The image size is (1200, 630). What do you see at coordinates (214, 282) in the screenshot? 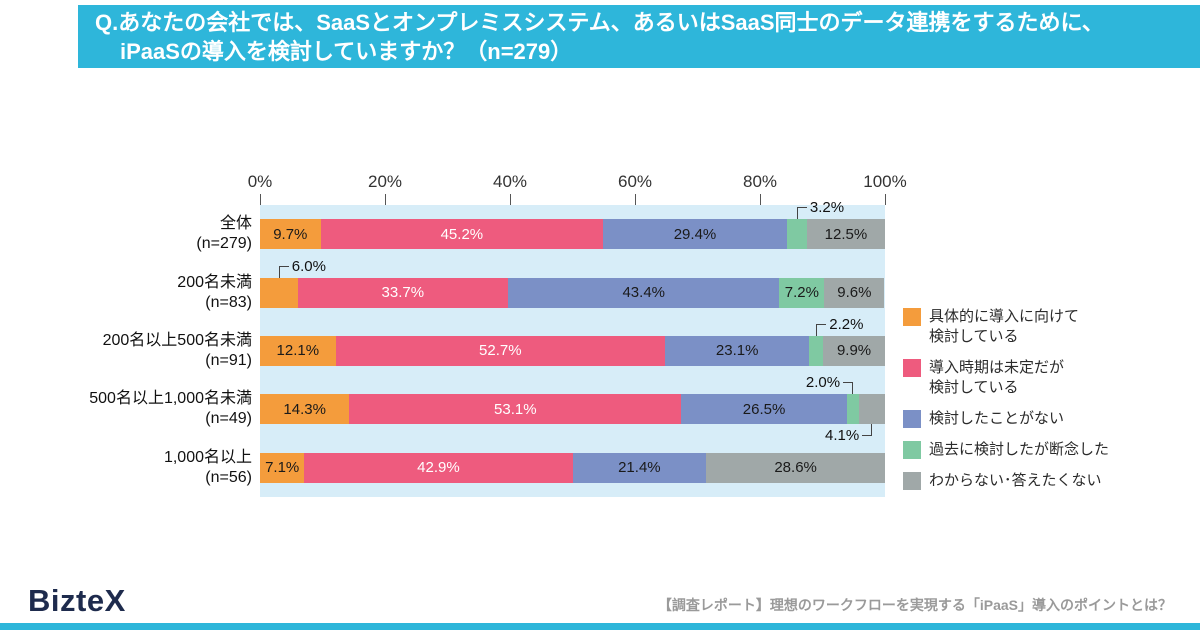
I see `row-label-name: 200名未満` at bounding box center [214, 282].